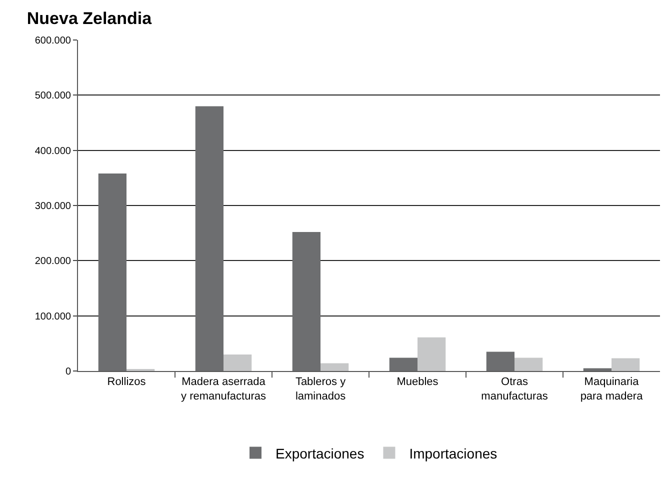 Image resolution: width=672 pixels, height=481 pixels. What do you see at coordinates (53, 316) in the screenshot?
I see `y-tick-label: 100.000` at bounding box center [53, 316].